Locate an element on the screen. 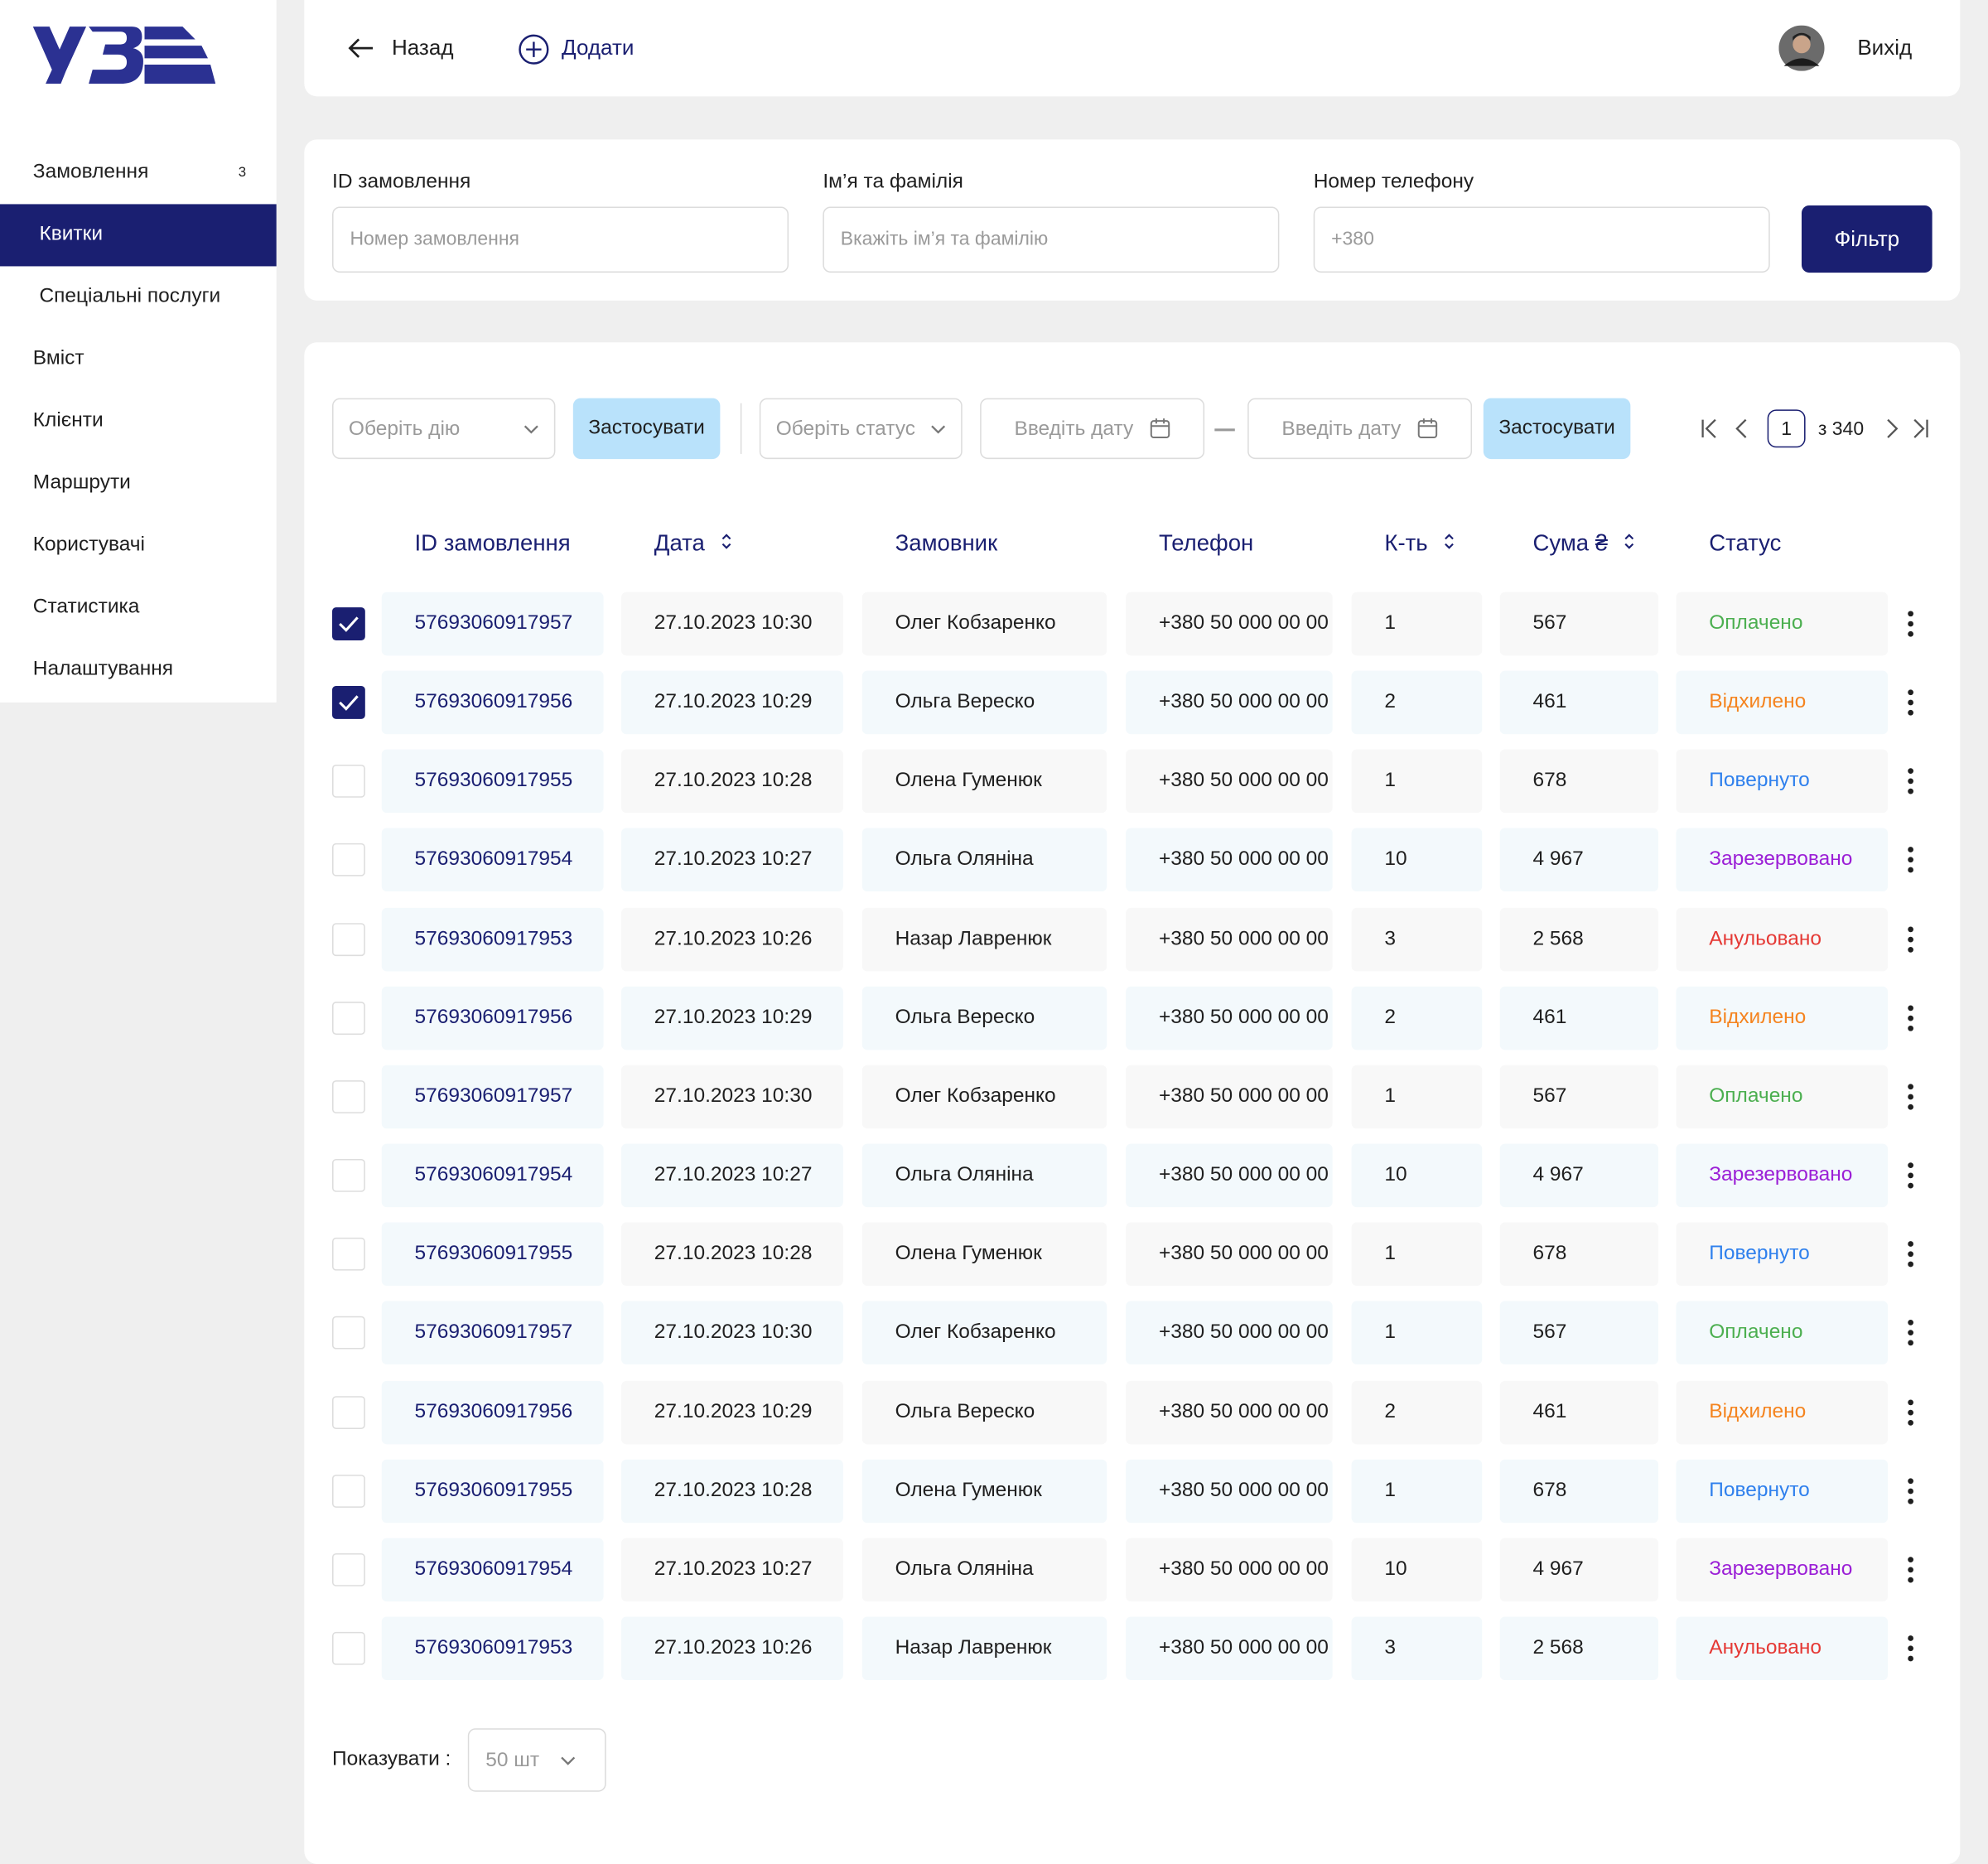  text-input: +380 is located at coordinates (1541, 239).